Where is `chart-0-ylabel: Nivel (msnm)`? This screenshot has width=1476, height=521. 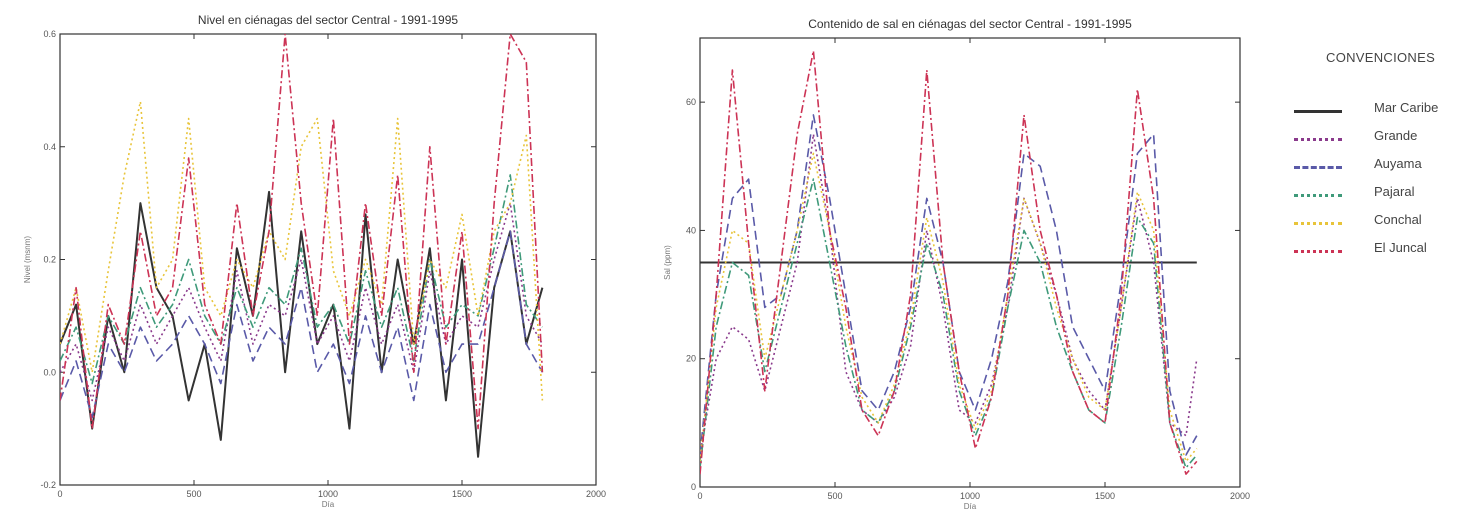 chart-0-ylabel: Nivel (msnm) is located at coordinates (27, 259).